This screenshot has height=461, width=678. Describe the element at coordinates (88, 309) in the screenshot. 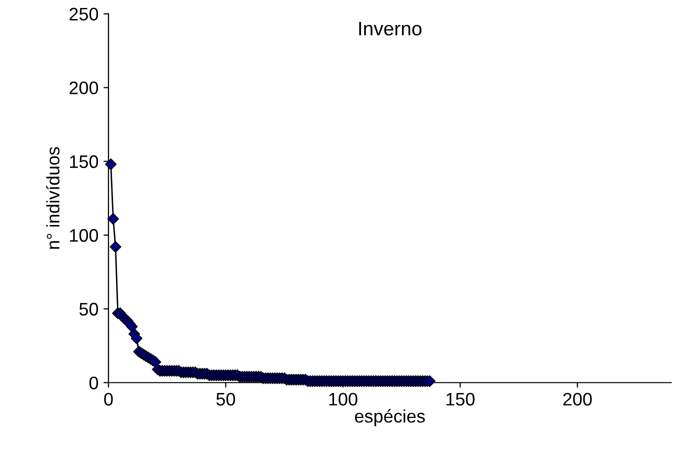

I see `y-tick-label: 50` at that location.